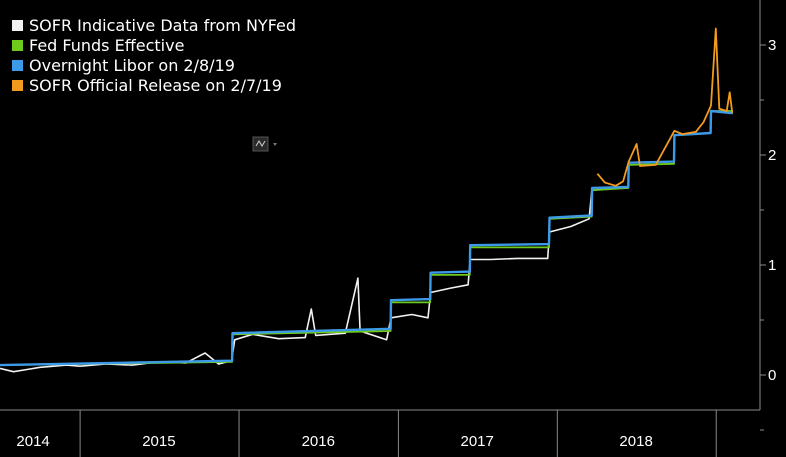 This screenshot has height=457, width=786. I want to click on x-tick-label: 2016, so click(318, 441).